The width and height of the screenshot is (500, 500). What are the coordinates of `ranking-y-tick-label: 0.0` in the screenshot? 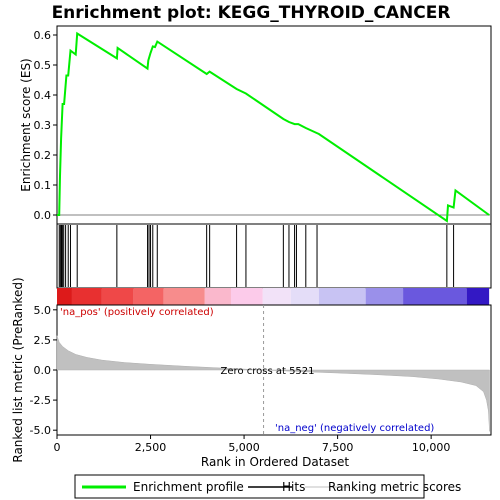 It's located at (43, 370).